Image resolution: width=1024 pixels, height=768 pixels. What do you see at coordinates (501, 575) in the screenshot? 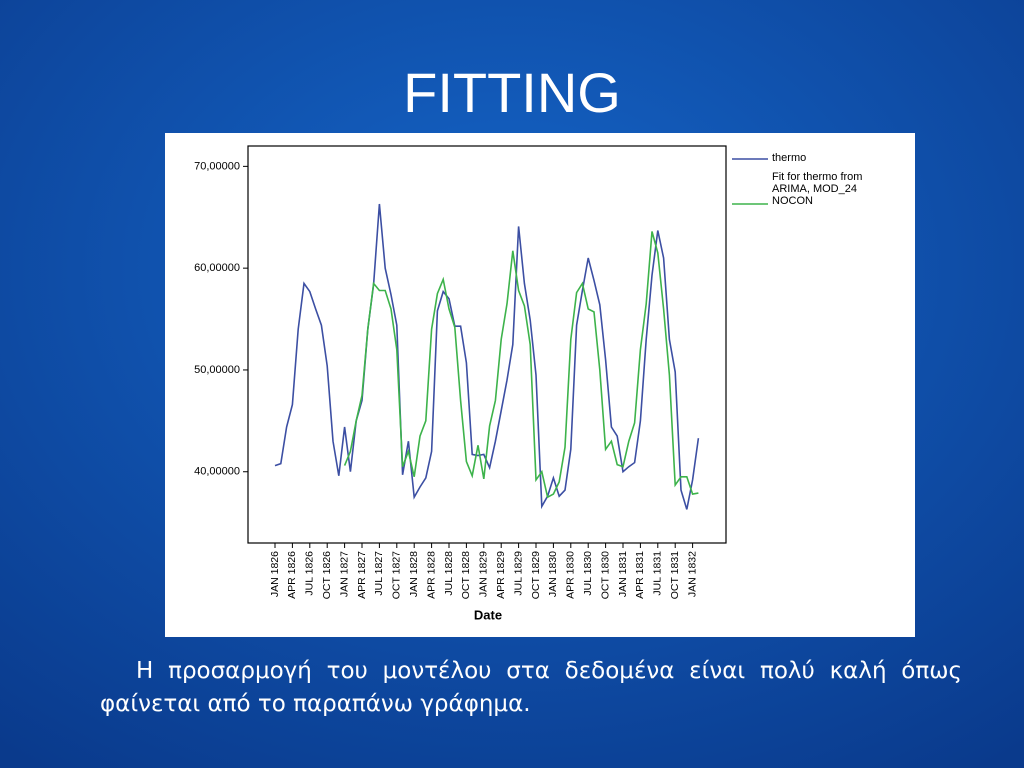
I see `x-tick-label: APR 1829` at bounding box center [501, 575].